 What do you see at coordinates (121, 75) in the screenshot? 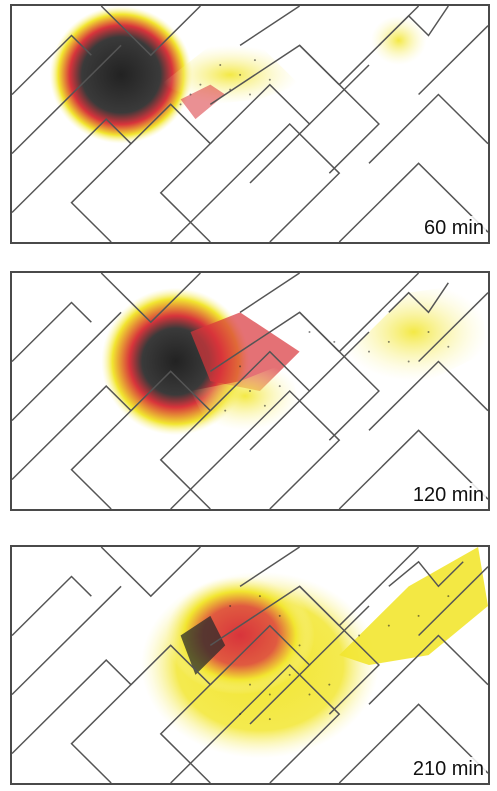
I see `tracer-blob` at bounding box center [121, 75].